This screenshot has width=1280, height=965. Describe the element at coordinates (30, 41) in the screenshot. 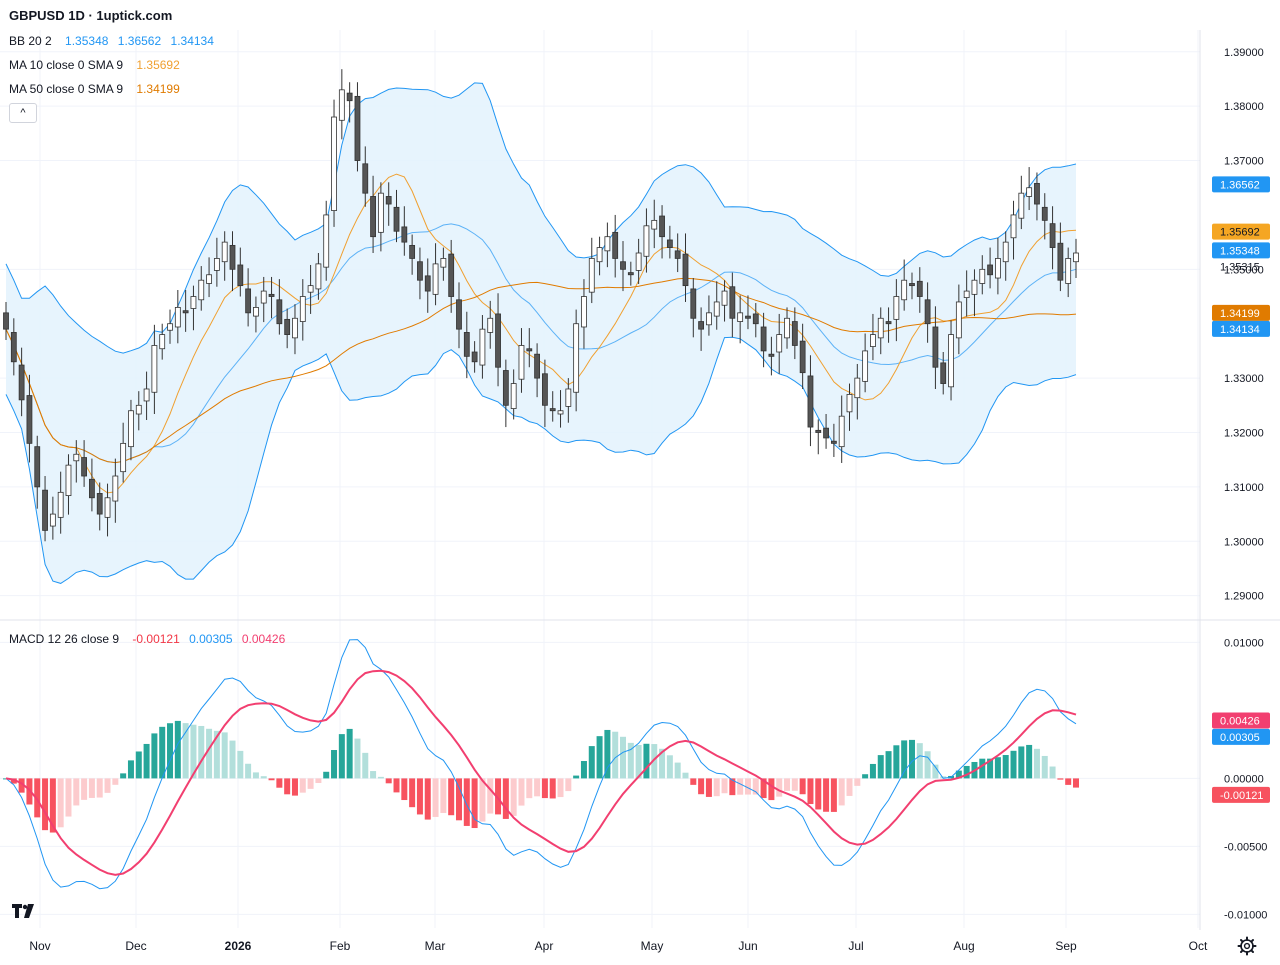

I see `legend-bb-label: BB 20 2` at that location.